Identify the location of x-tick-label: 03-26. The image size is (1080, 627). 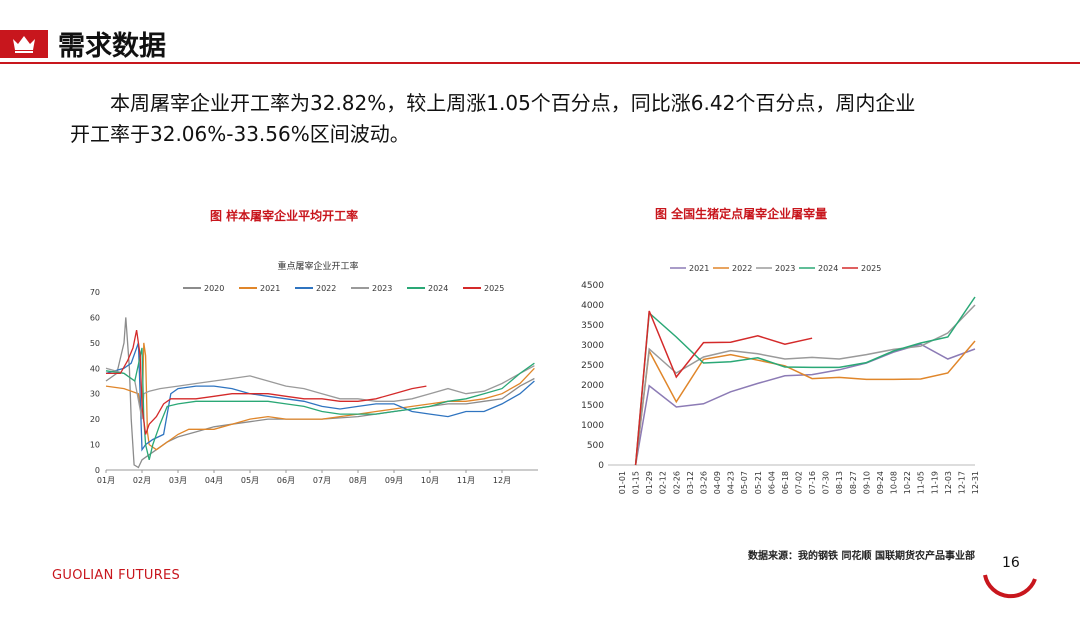
(703, 482).